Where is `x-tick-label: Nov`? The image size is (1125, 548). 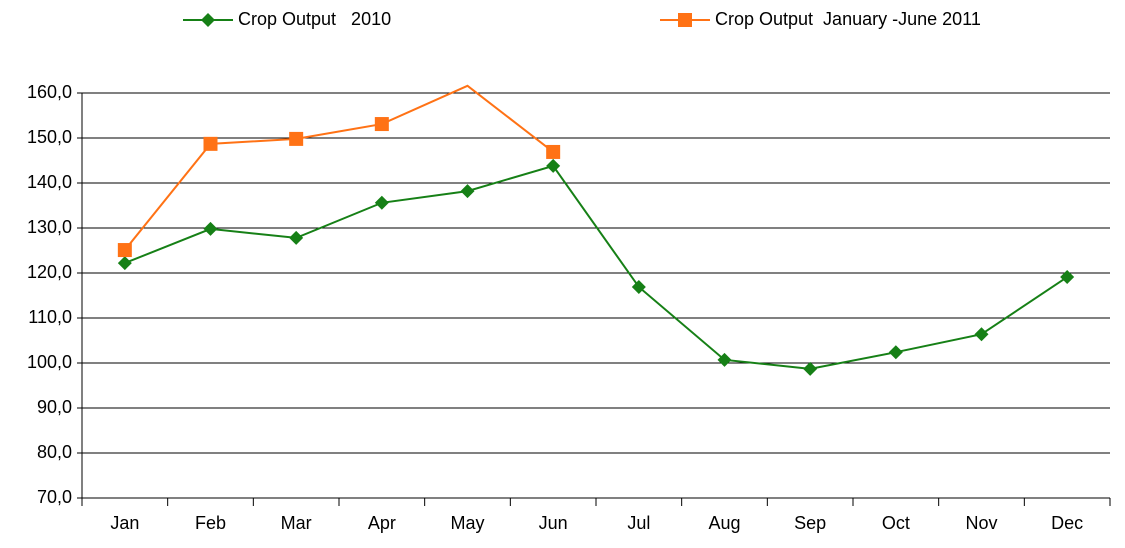
x-tick-label: Nov is located at coordinates (981, 523).